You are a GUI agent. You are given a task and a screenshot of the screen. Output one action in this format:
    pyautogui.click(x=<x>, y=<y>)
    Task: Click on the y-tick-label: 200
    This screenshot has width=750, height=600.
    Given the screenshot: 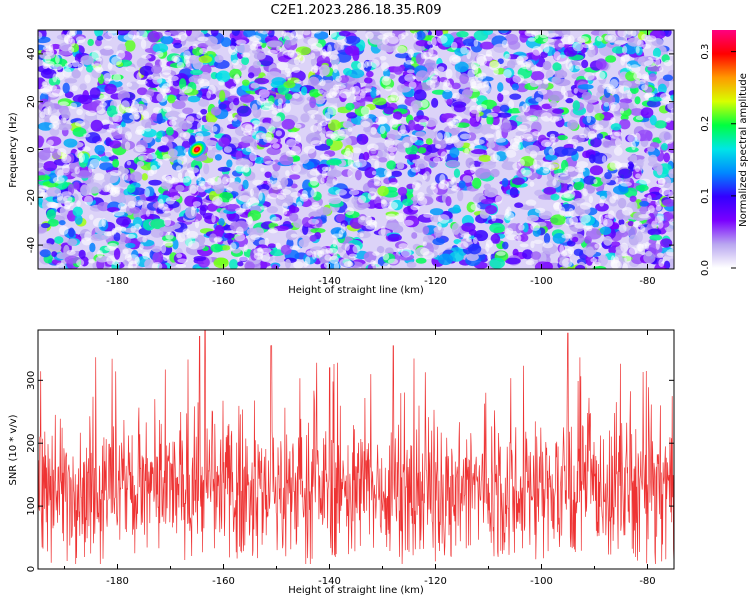 What is the action you would take?
    pyautogui.click(x=31, y=443)
    